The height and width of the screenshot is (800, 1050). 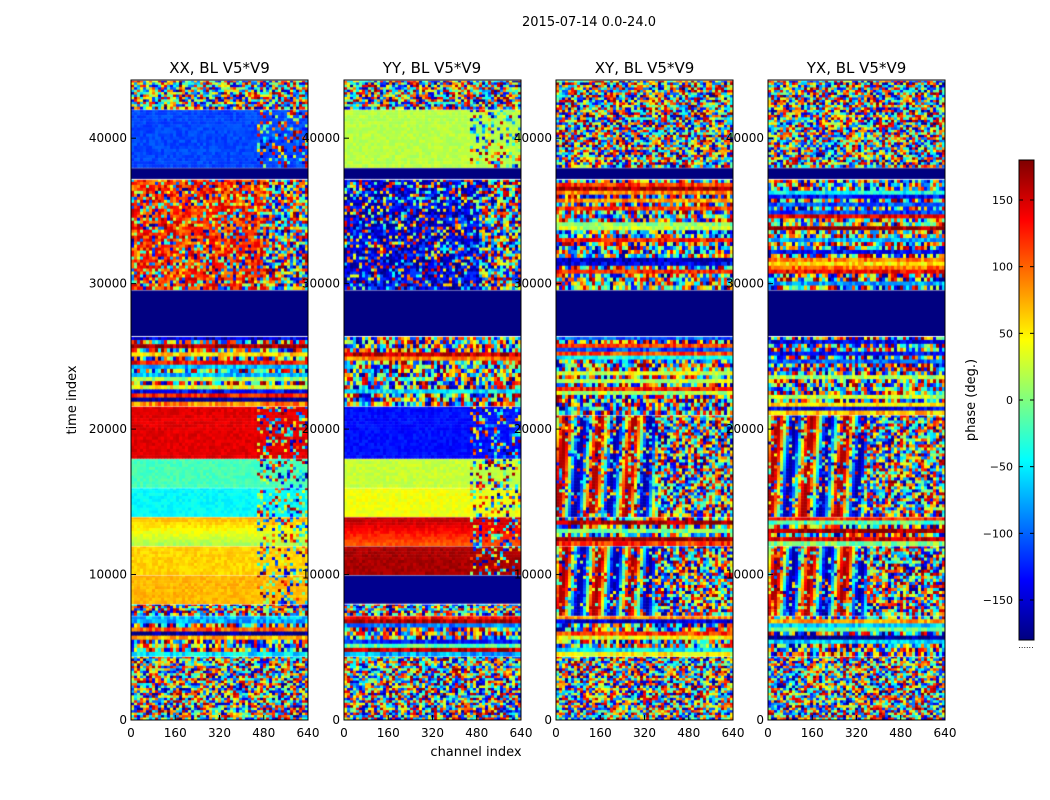 I want to click on heatmap-image-xx, so click(x=219, y=400).